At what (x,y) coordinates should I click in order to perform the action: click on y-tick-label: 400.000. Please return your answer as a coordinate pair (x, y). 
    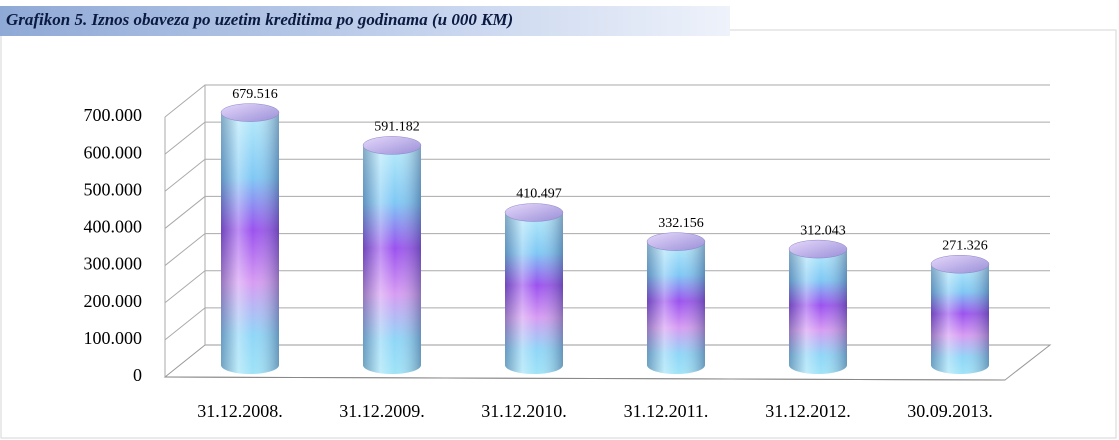
    Looking at the image, I should click on (113, 227).